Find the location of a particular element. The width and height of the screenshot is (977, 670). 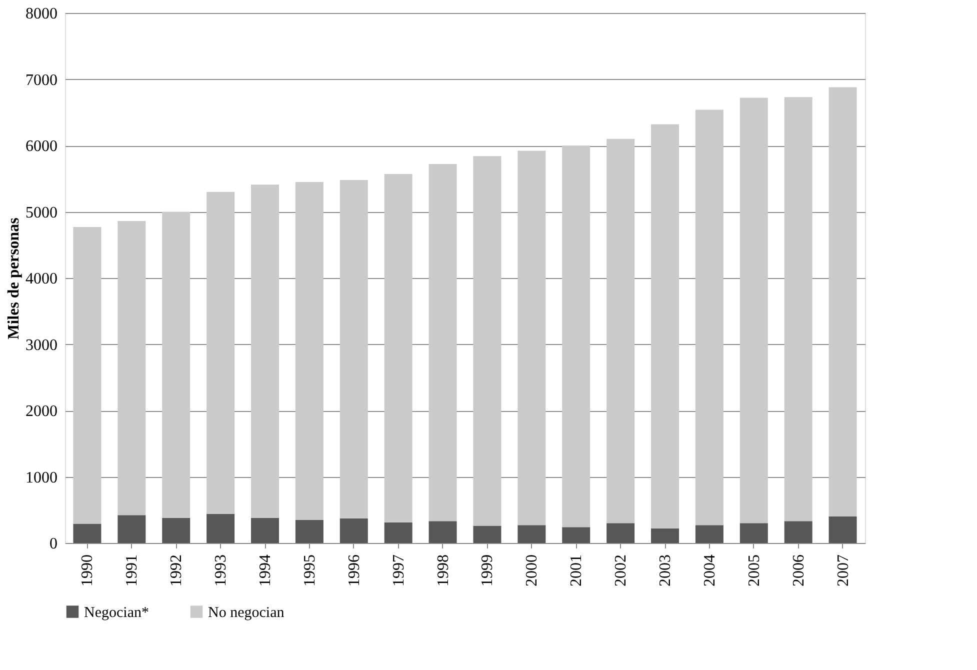

x-tick-label: 1998 is located at coordinates (443, 570).